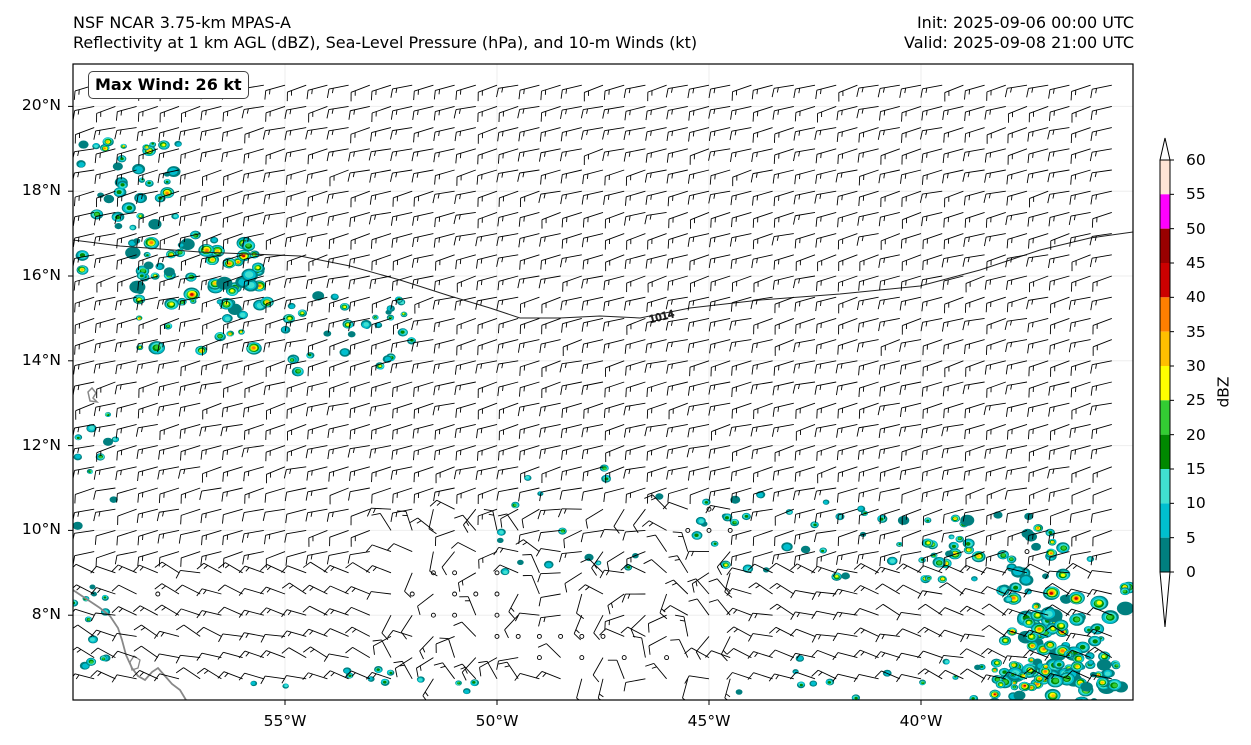 The height and width of the screenshot is (745, 1251). Describe the element at coordinates (1191, 572) in the screenshot. I see `colorbar-tick-label: 0` at that location.